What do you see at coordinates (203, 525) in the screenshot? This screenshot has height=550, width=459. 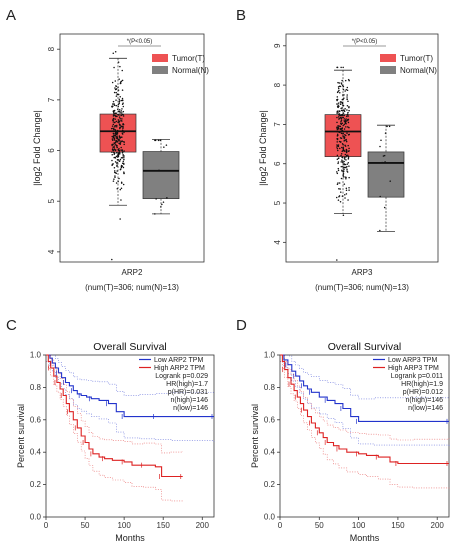 I see `x-tick-label: 200` at bounding box center [203, 525].